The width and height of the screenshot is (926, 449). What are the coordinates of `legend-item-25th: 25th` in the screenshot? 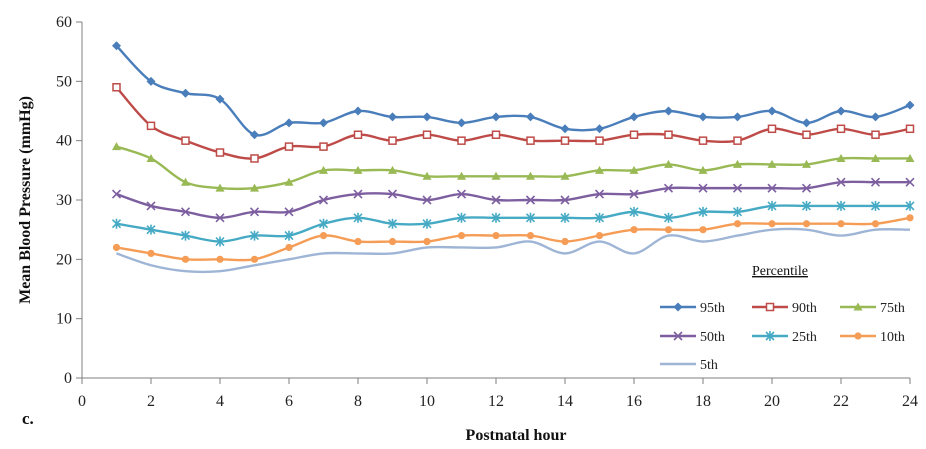 It's located at (784, 337).